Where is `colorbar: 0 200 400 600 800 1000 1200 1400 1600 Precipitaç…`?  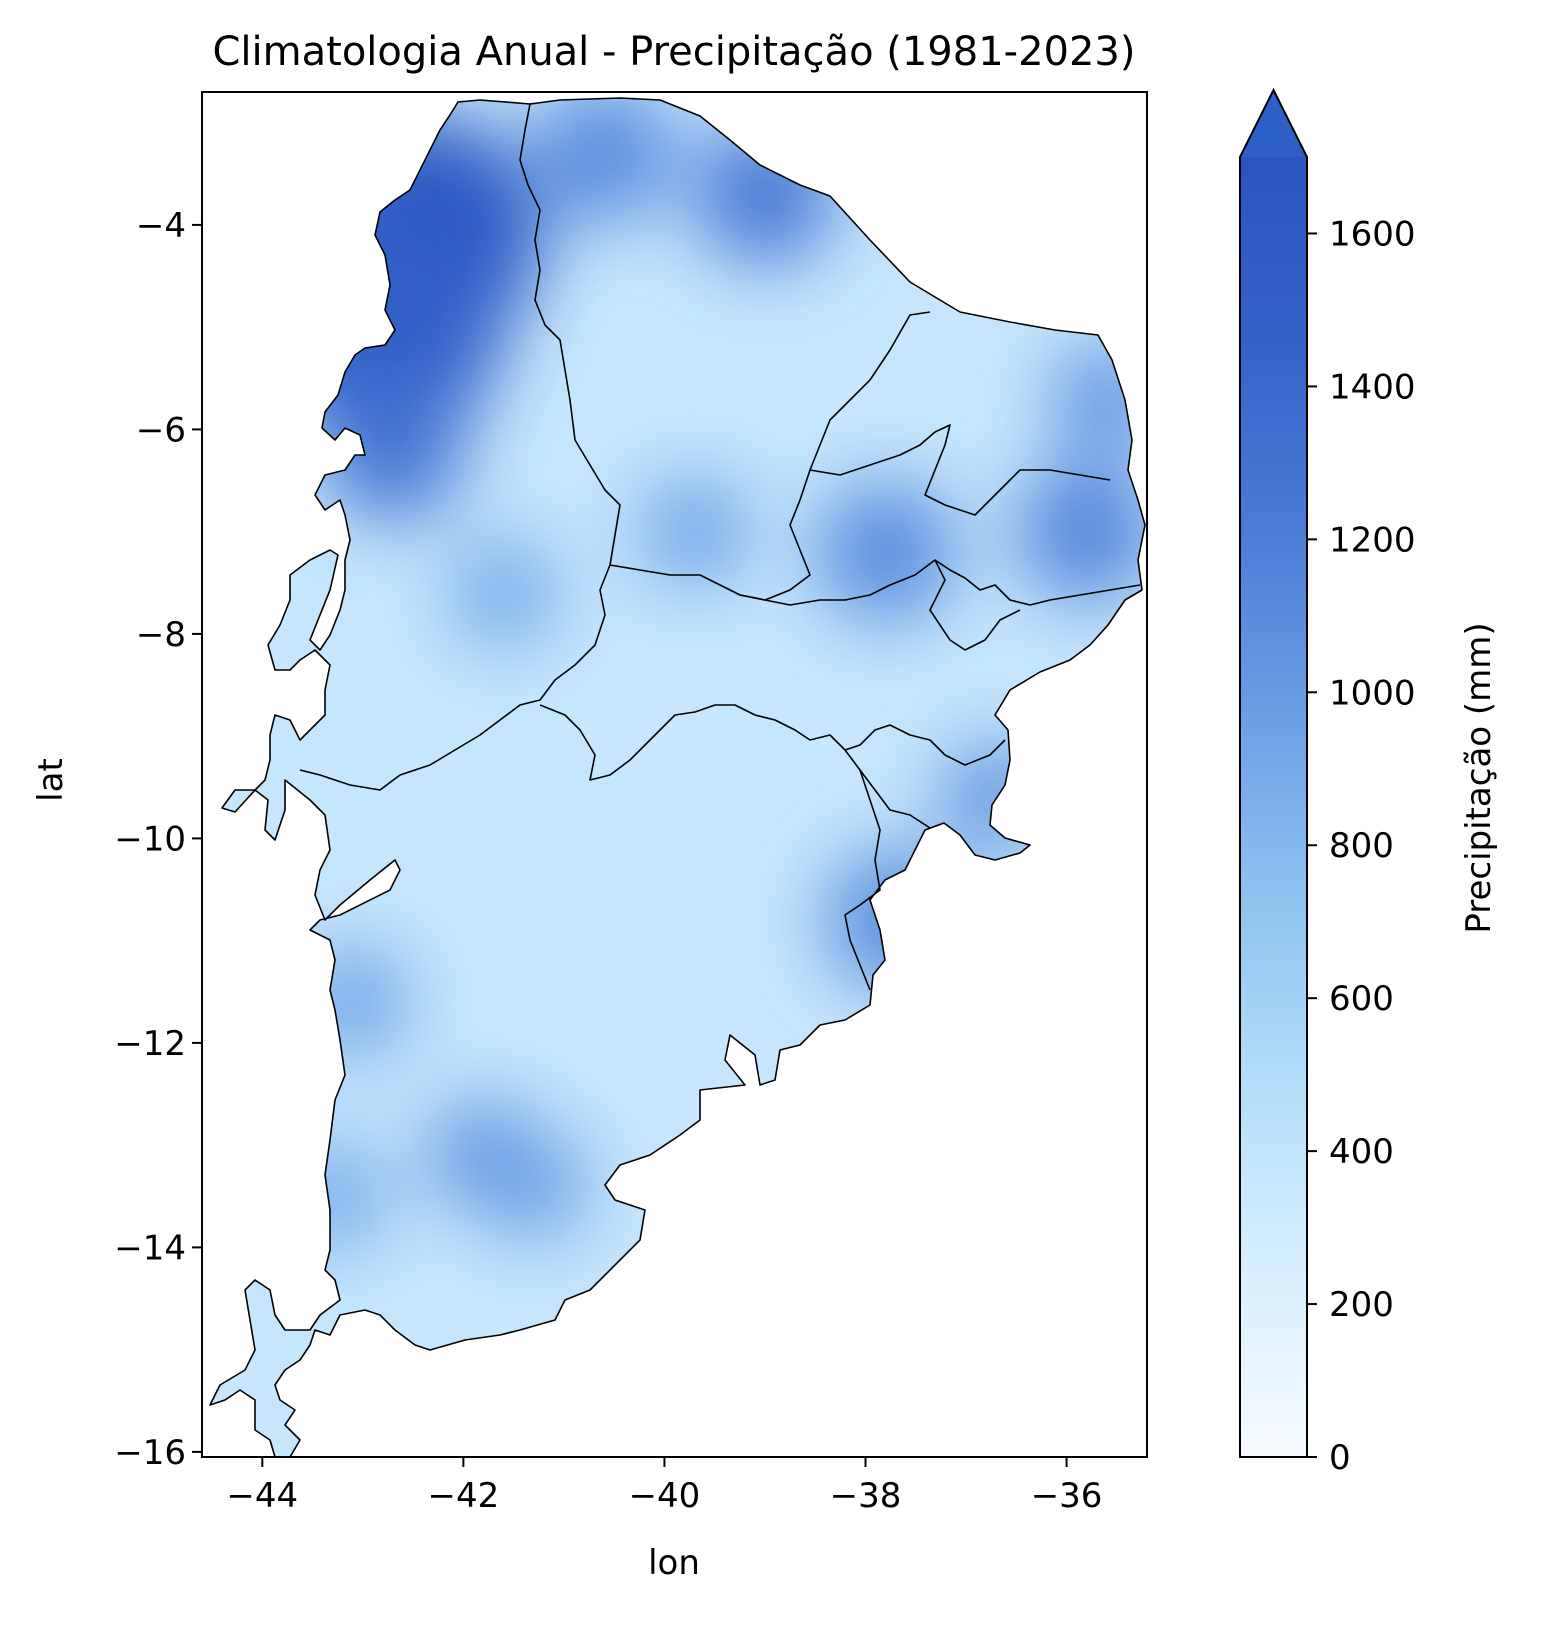 colorbar: 0 200 400 600 800 1000 1200 1400 1600 Precipitaç… is located at coordinates (1369, 784).